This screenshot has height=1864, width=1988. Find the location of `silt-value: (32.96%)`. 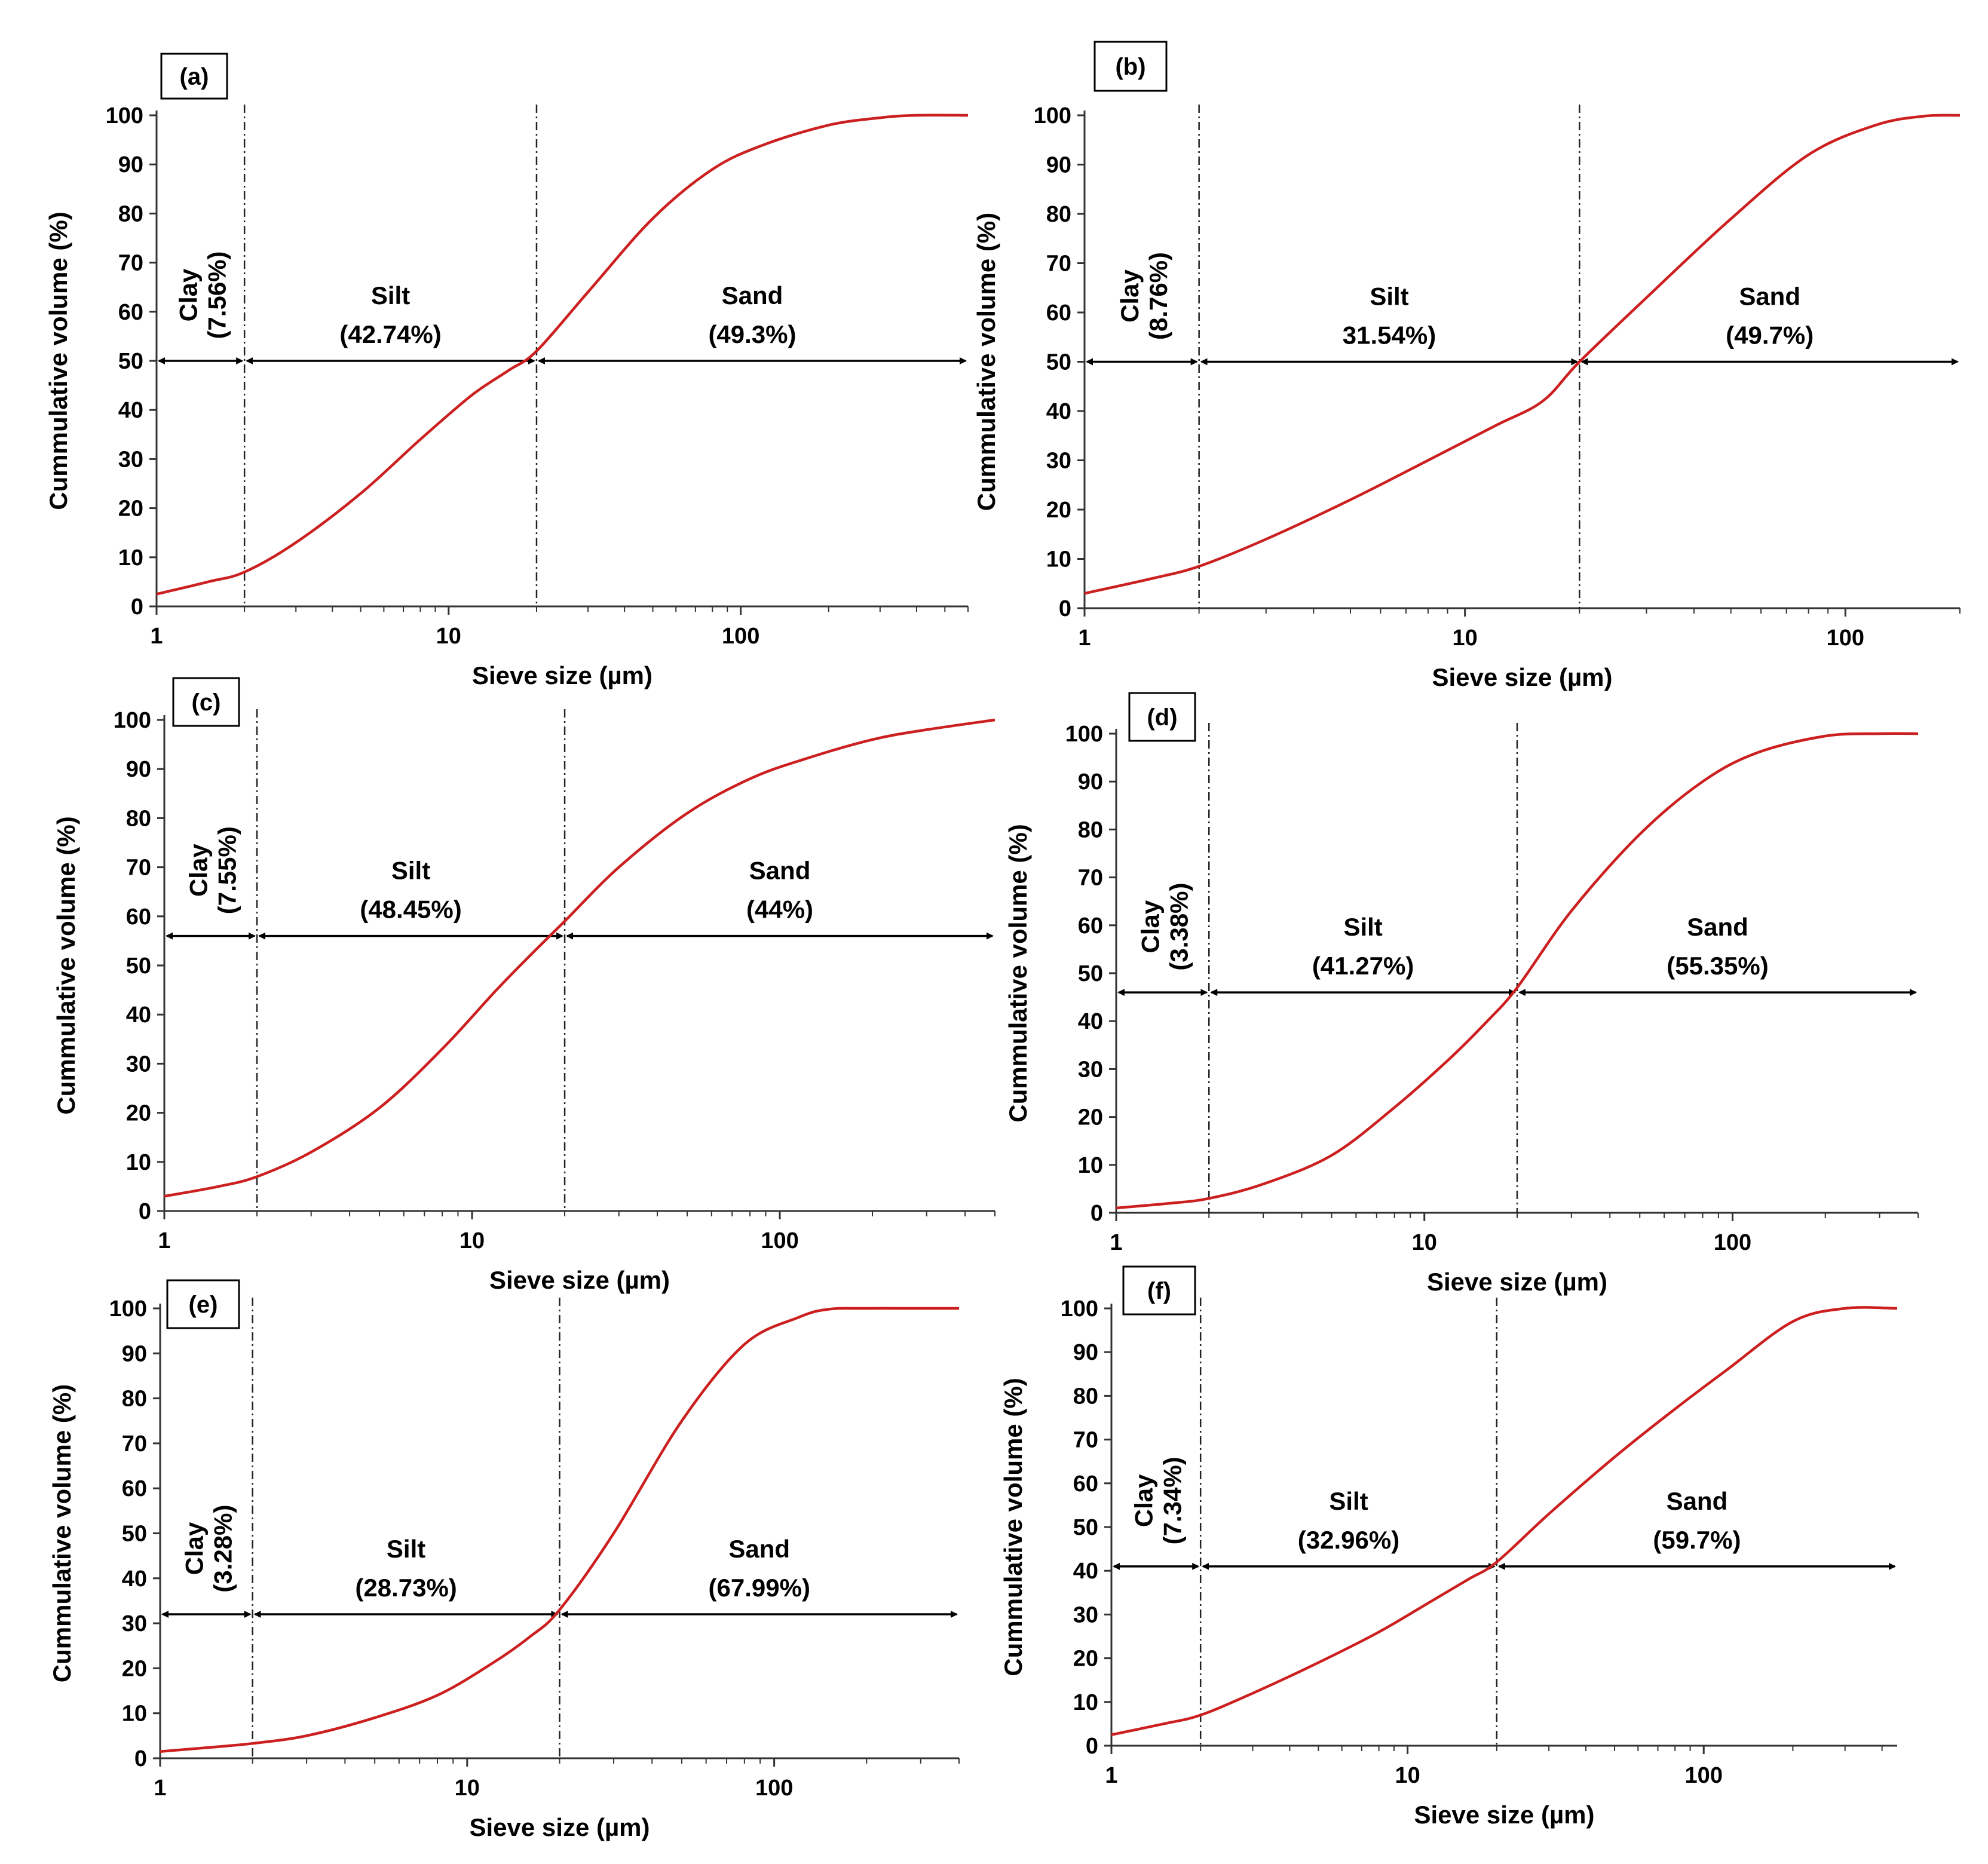

silt-value: (32.96%) is located at coordinates (1348, 1540).